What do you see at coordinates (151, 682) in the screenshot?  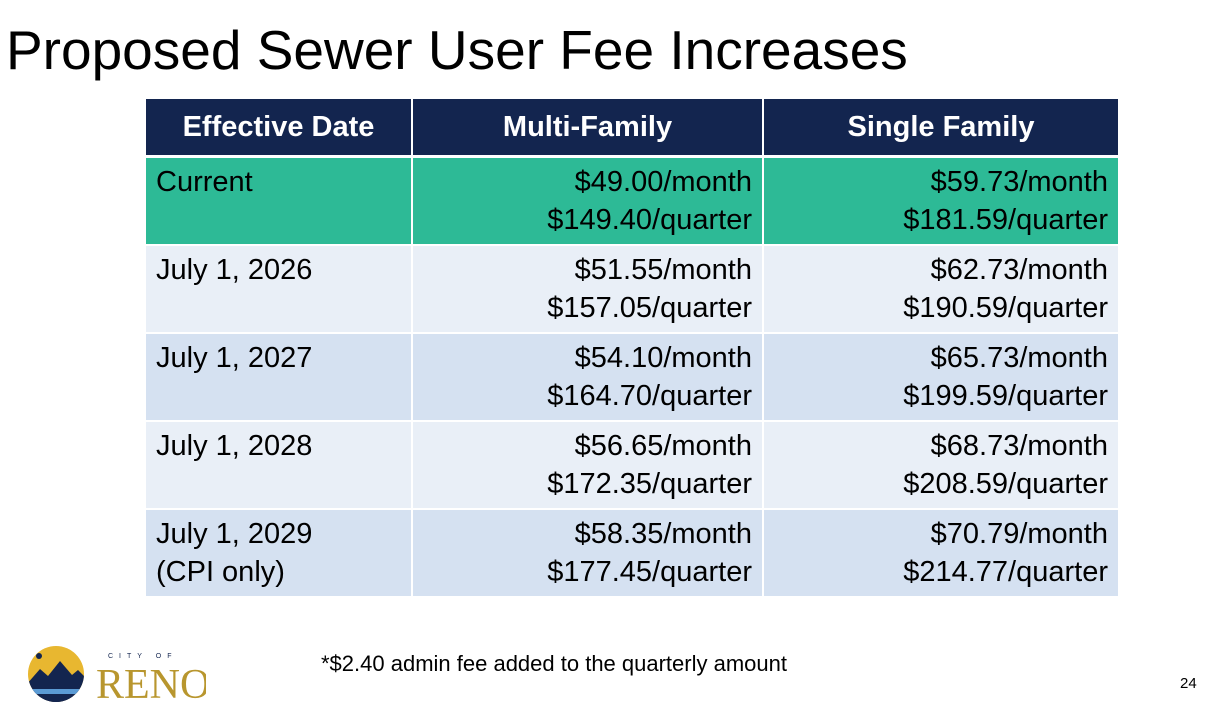 I see `logo-wordmark: RENO` at bounding box center [151, 682].